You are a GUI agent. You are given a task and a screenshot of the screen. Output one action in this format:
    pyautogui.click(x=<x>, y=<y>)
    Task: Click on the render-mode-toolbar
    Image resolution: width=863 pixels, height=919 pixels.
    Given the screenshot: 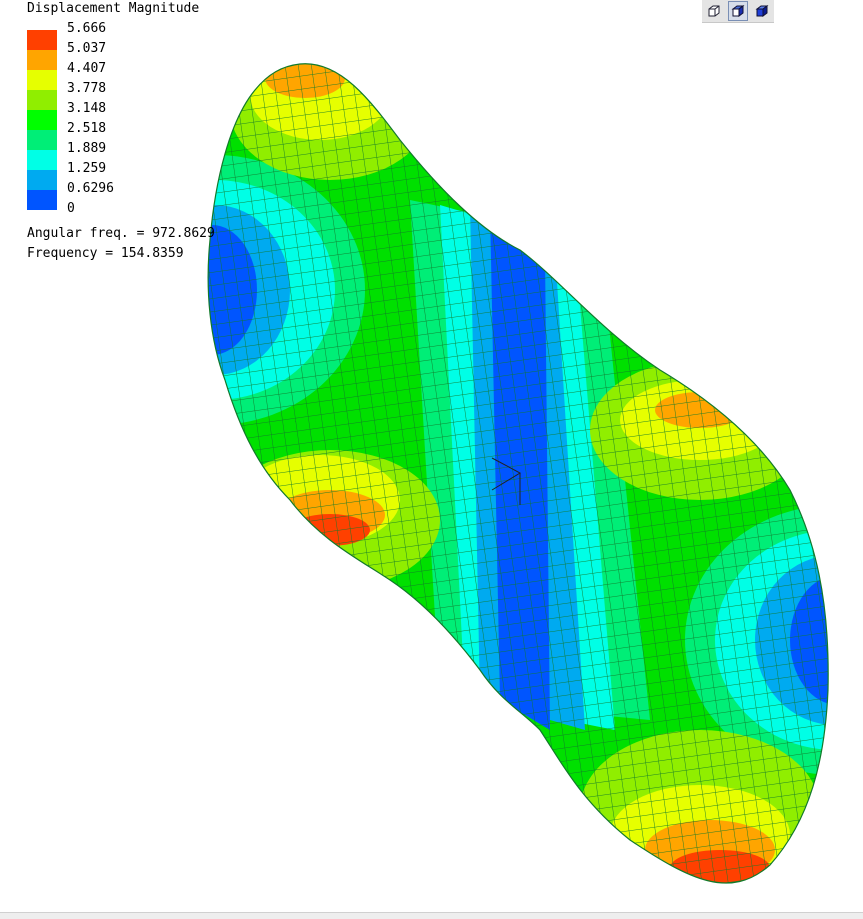 What is the action you would take?
    pyautogui.click(x=738, y=11)
    